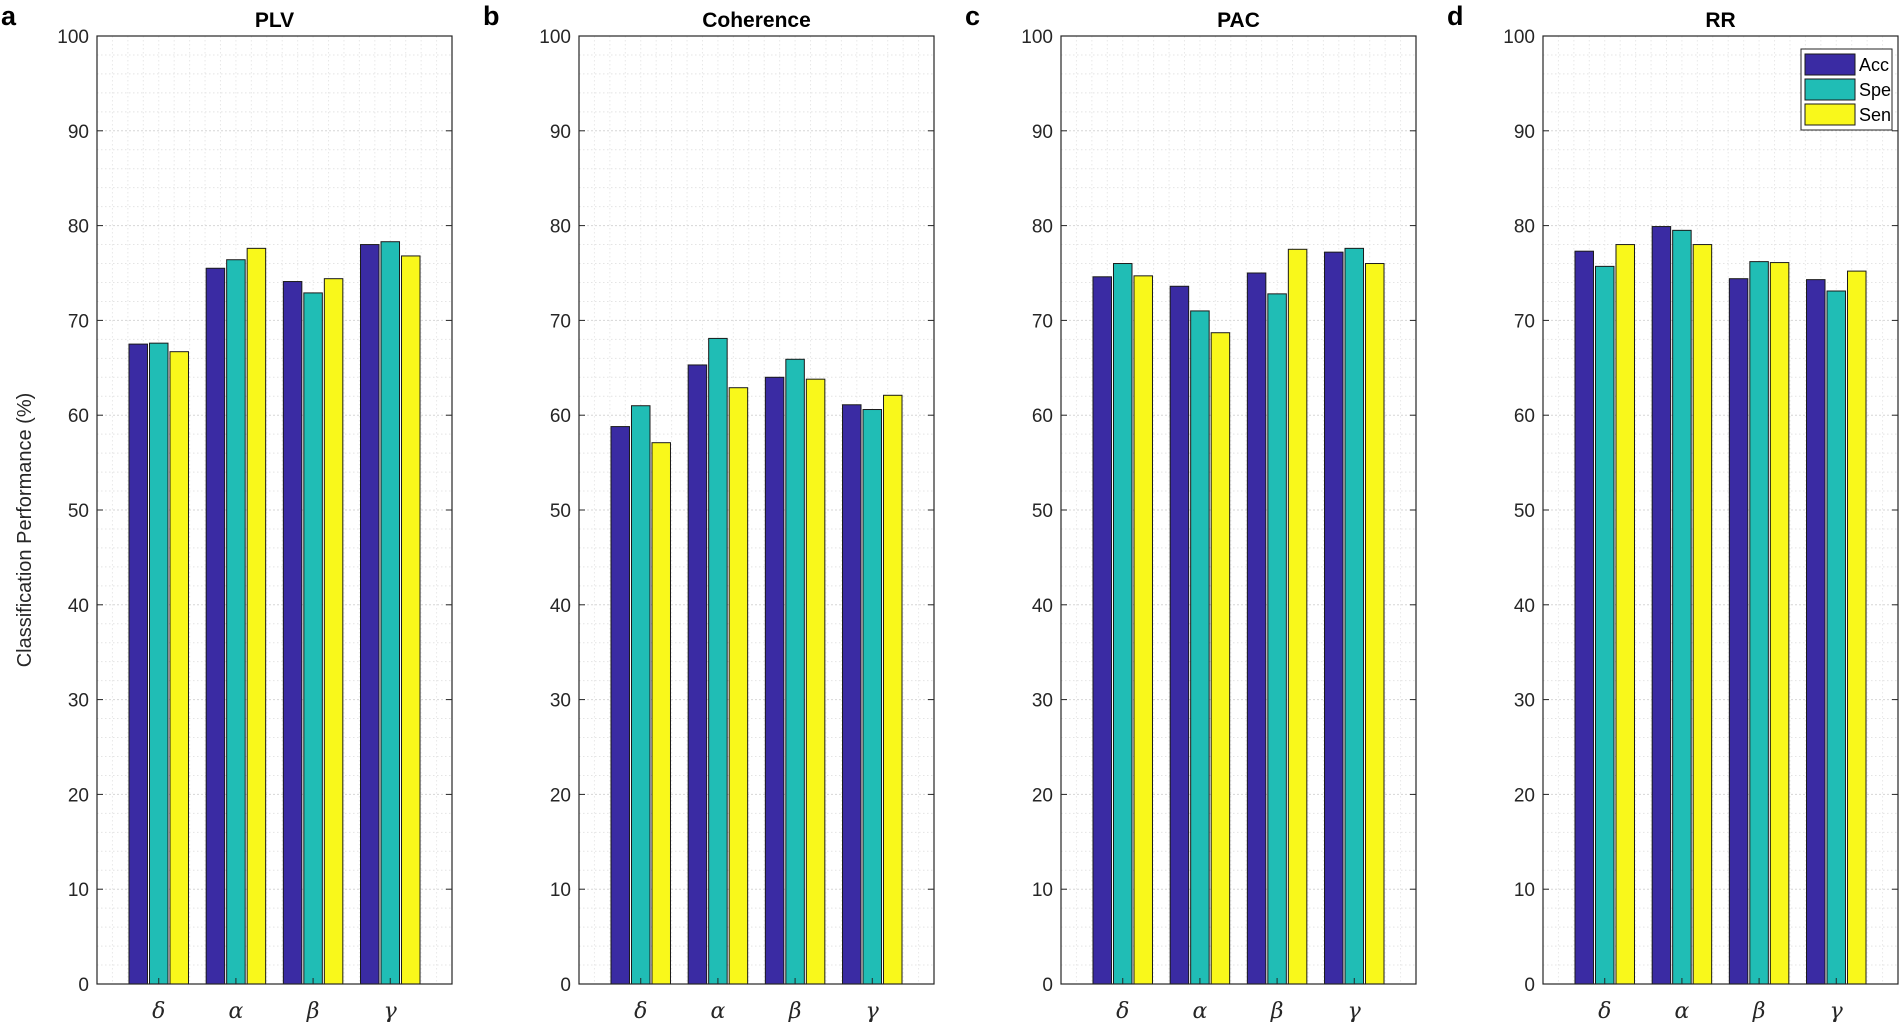 The image size is (1902, 1022). I want to click on panel-title: PAC, so click(1238, 20).